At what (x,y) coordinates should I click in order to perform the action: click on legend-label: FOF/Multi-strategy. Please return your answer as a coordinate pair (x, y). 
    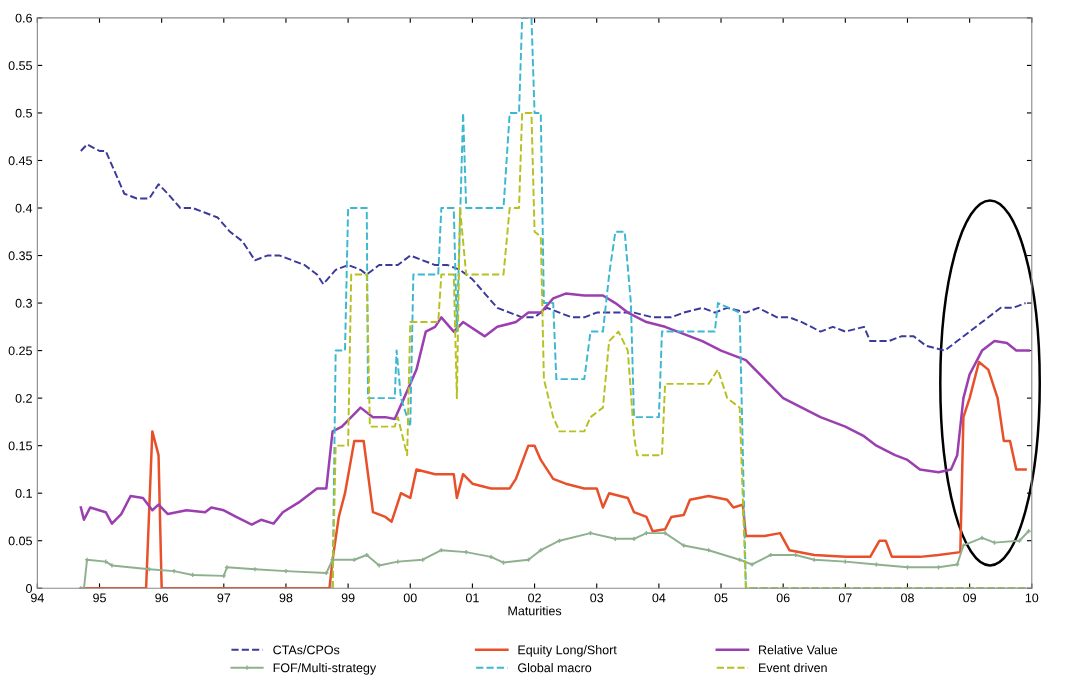
    Looking at the image, I should click on (325, 669).